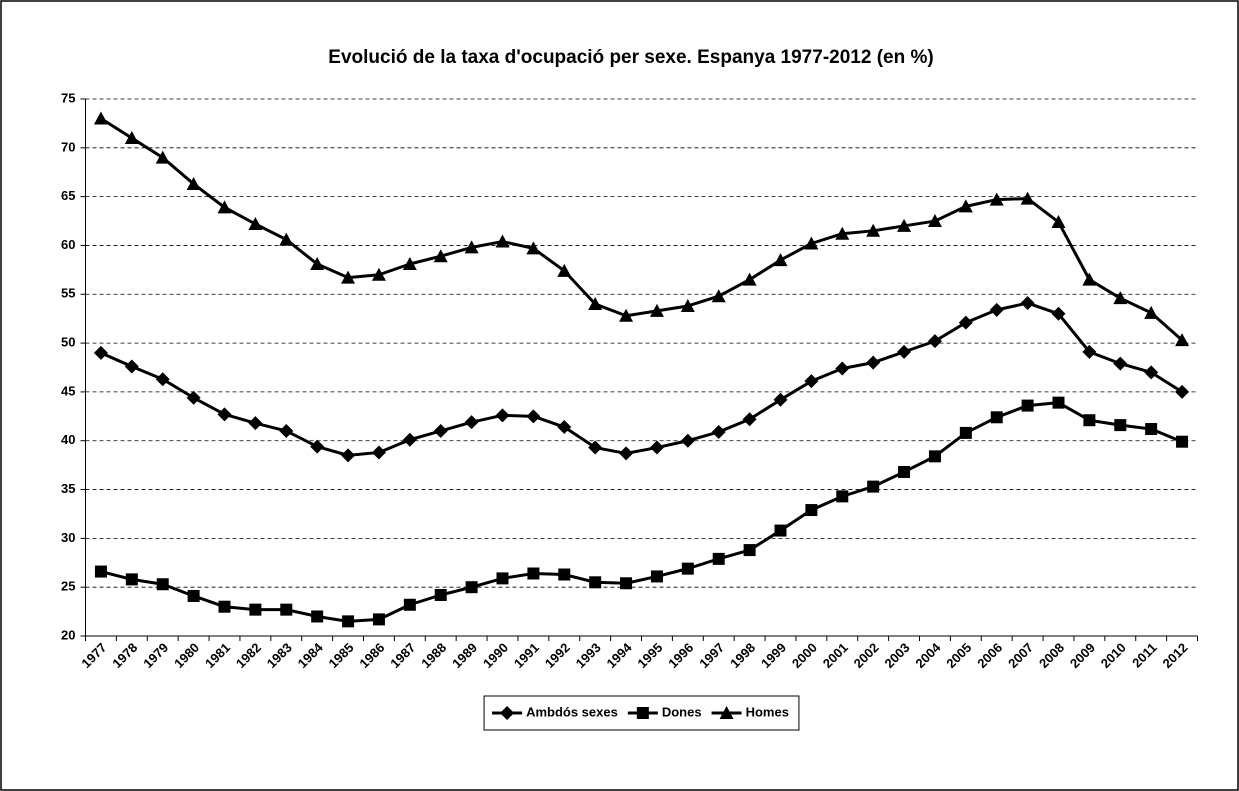  What do you see at coordinates (68, 342) in the screenshot?
I see `y-tick-label: 50` at bounding box center [68, 342].